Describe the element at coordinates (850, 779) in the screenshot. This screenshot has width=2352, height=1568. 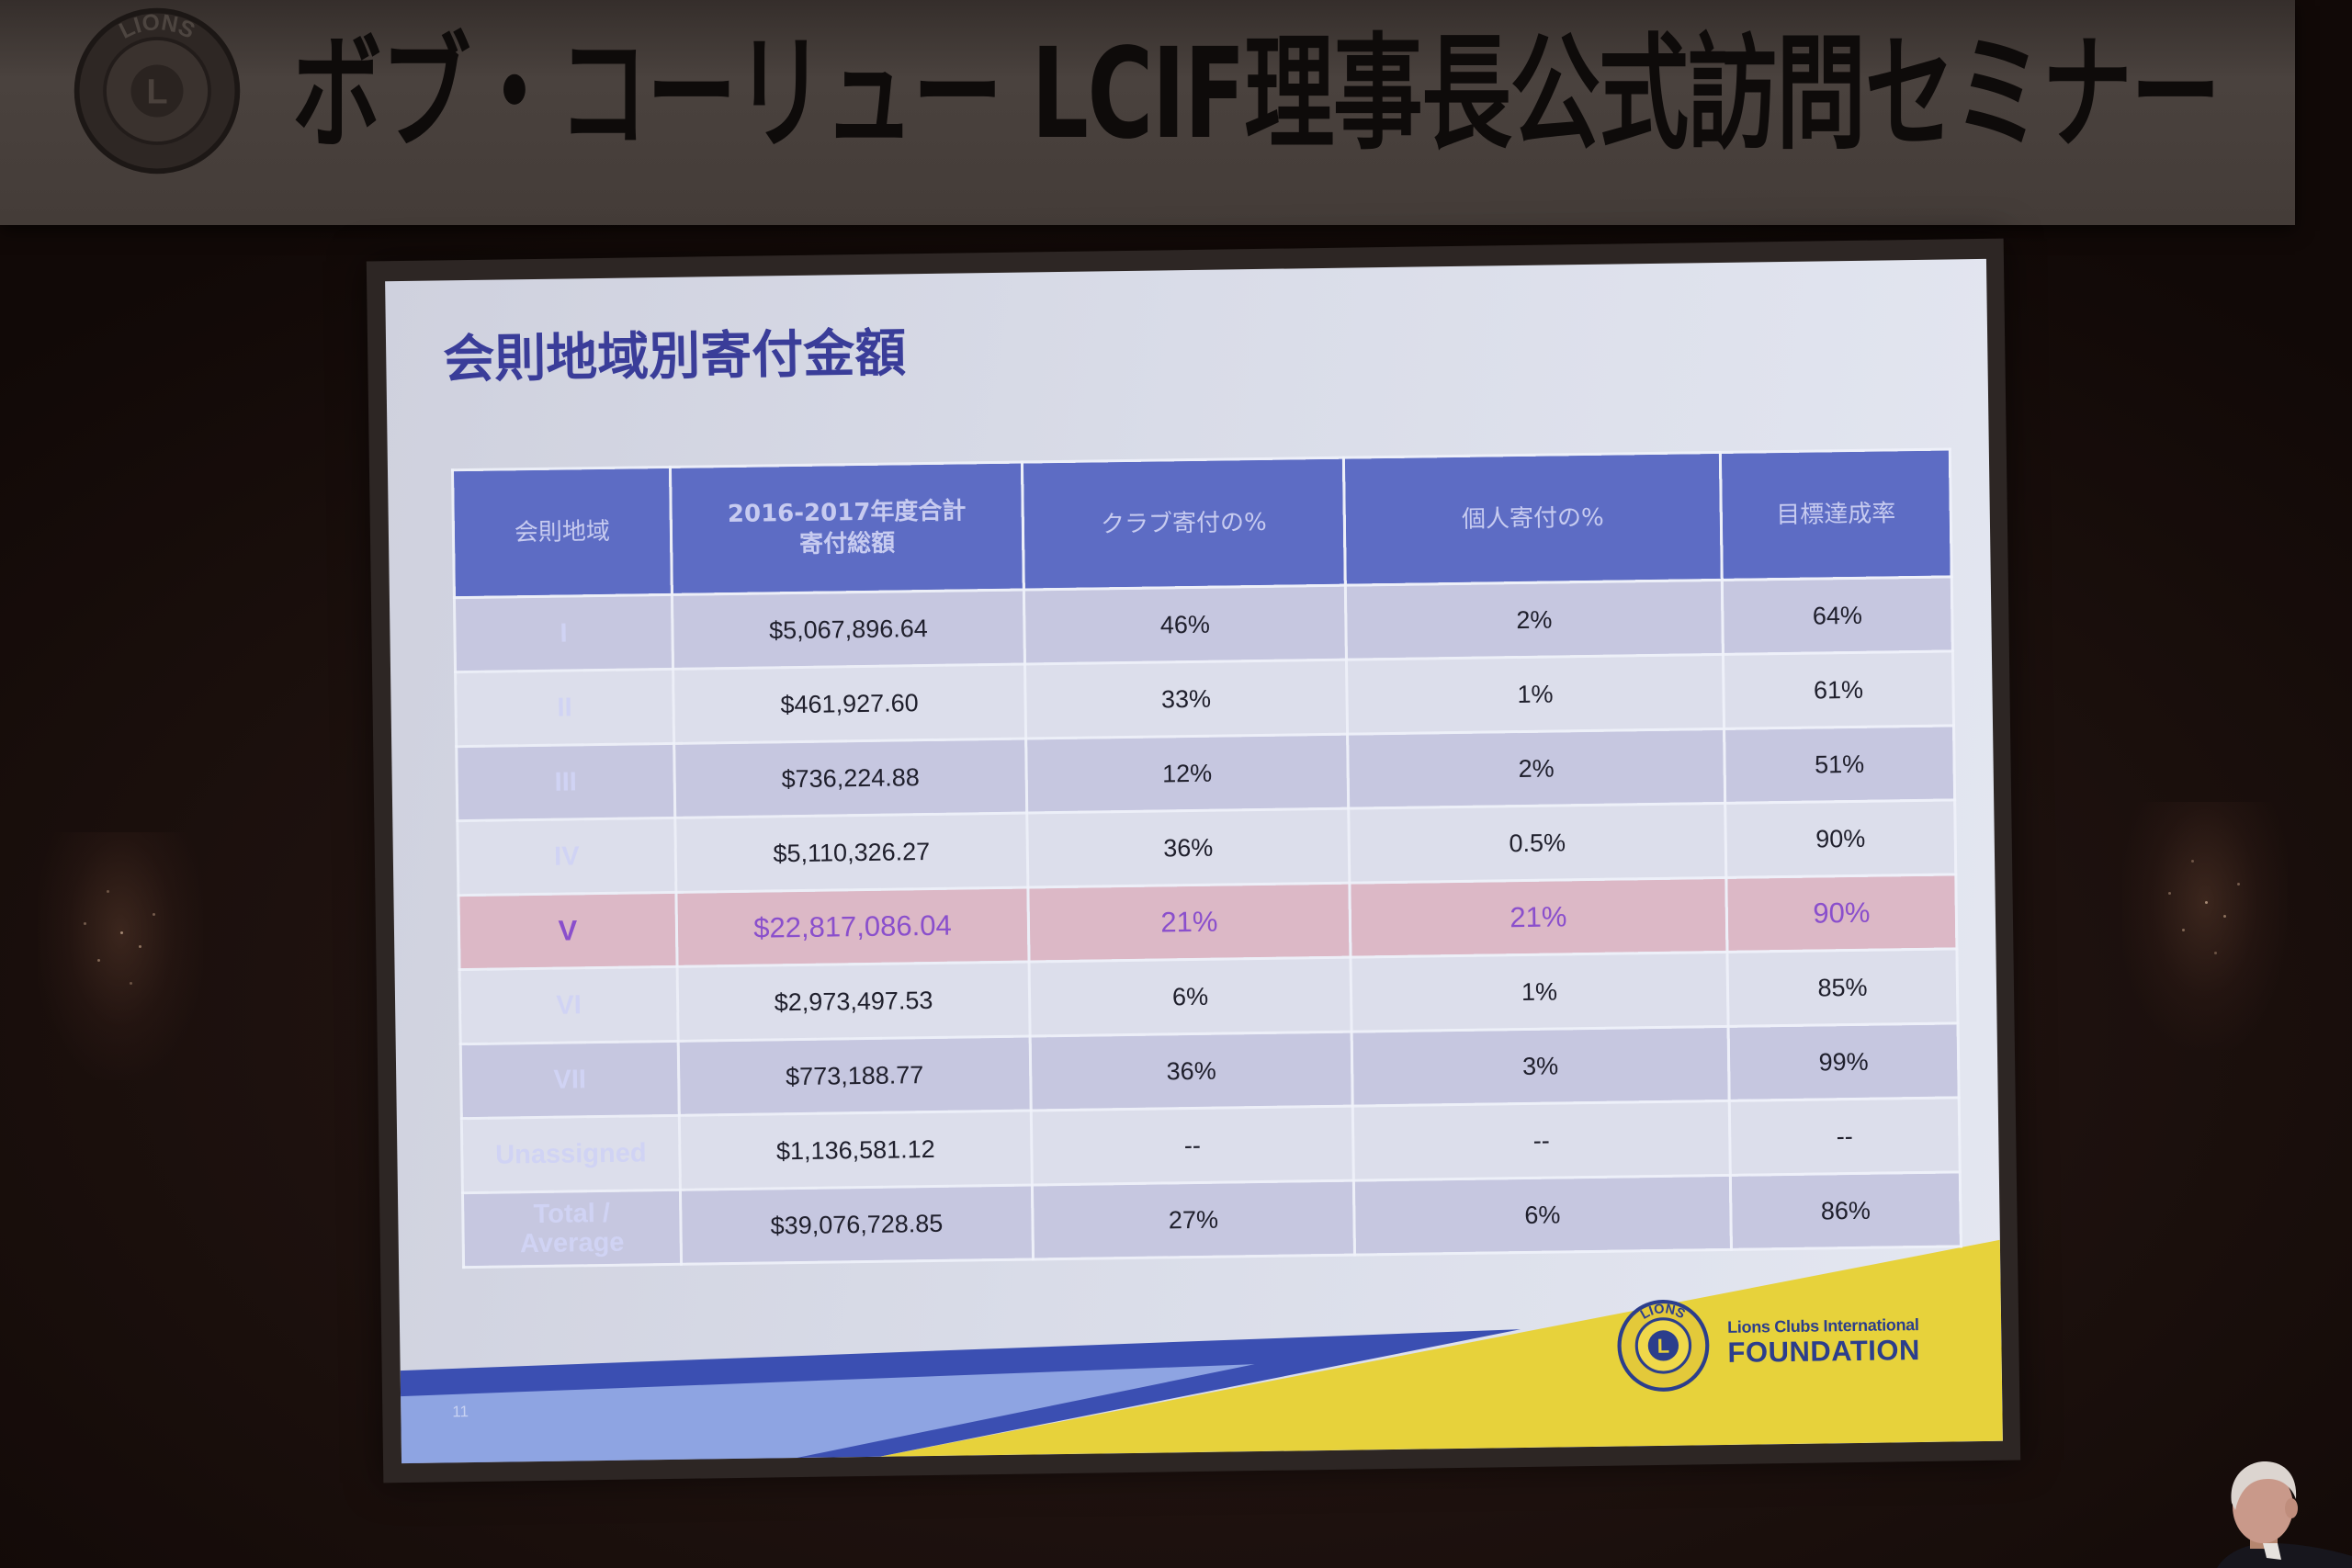
I see `cell-total-donations: $736,224.88` at that location.